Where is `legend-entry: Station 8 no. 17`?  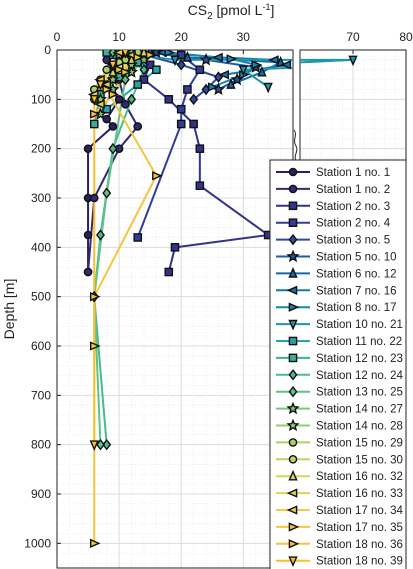 legend-entry: Station 8 no. 17 is located at coordinates (336, 308).